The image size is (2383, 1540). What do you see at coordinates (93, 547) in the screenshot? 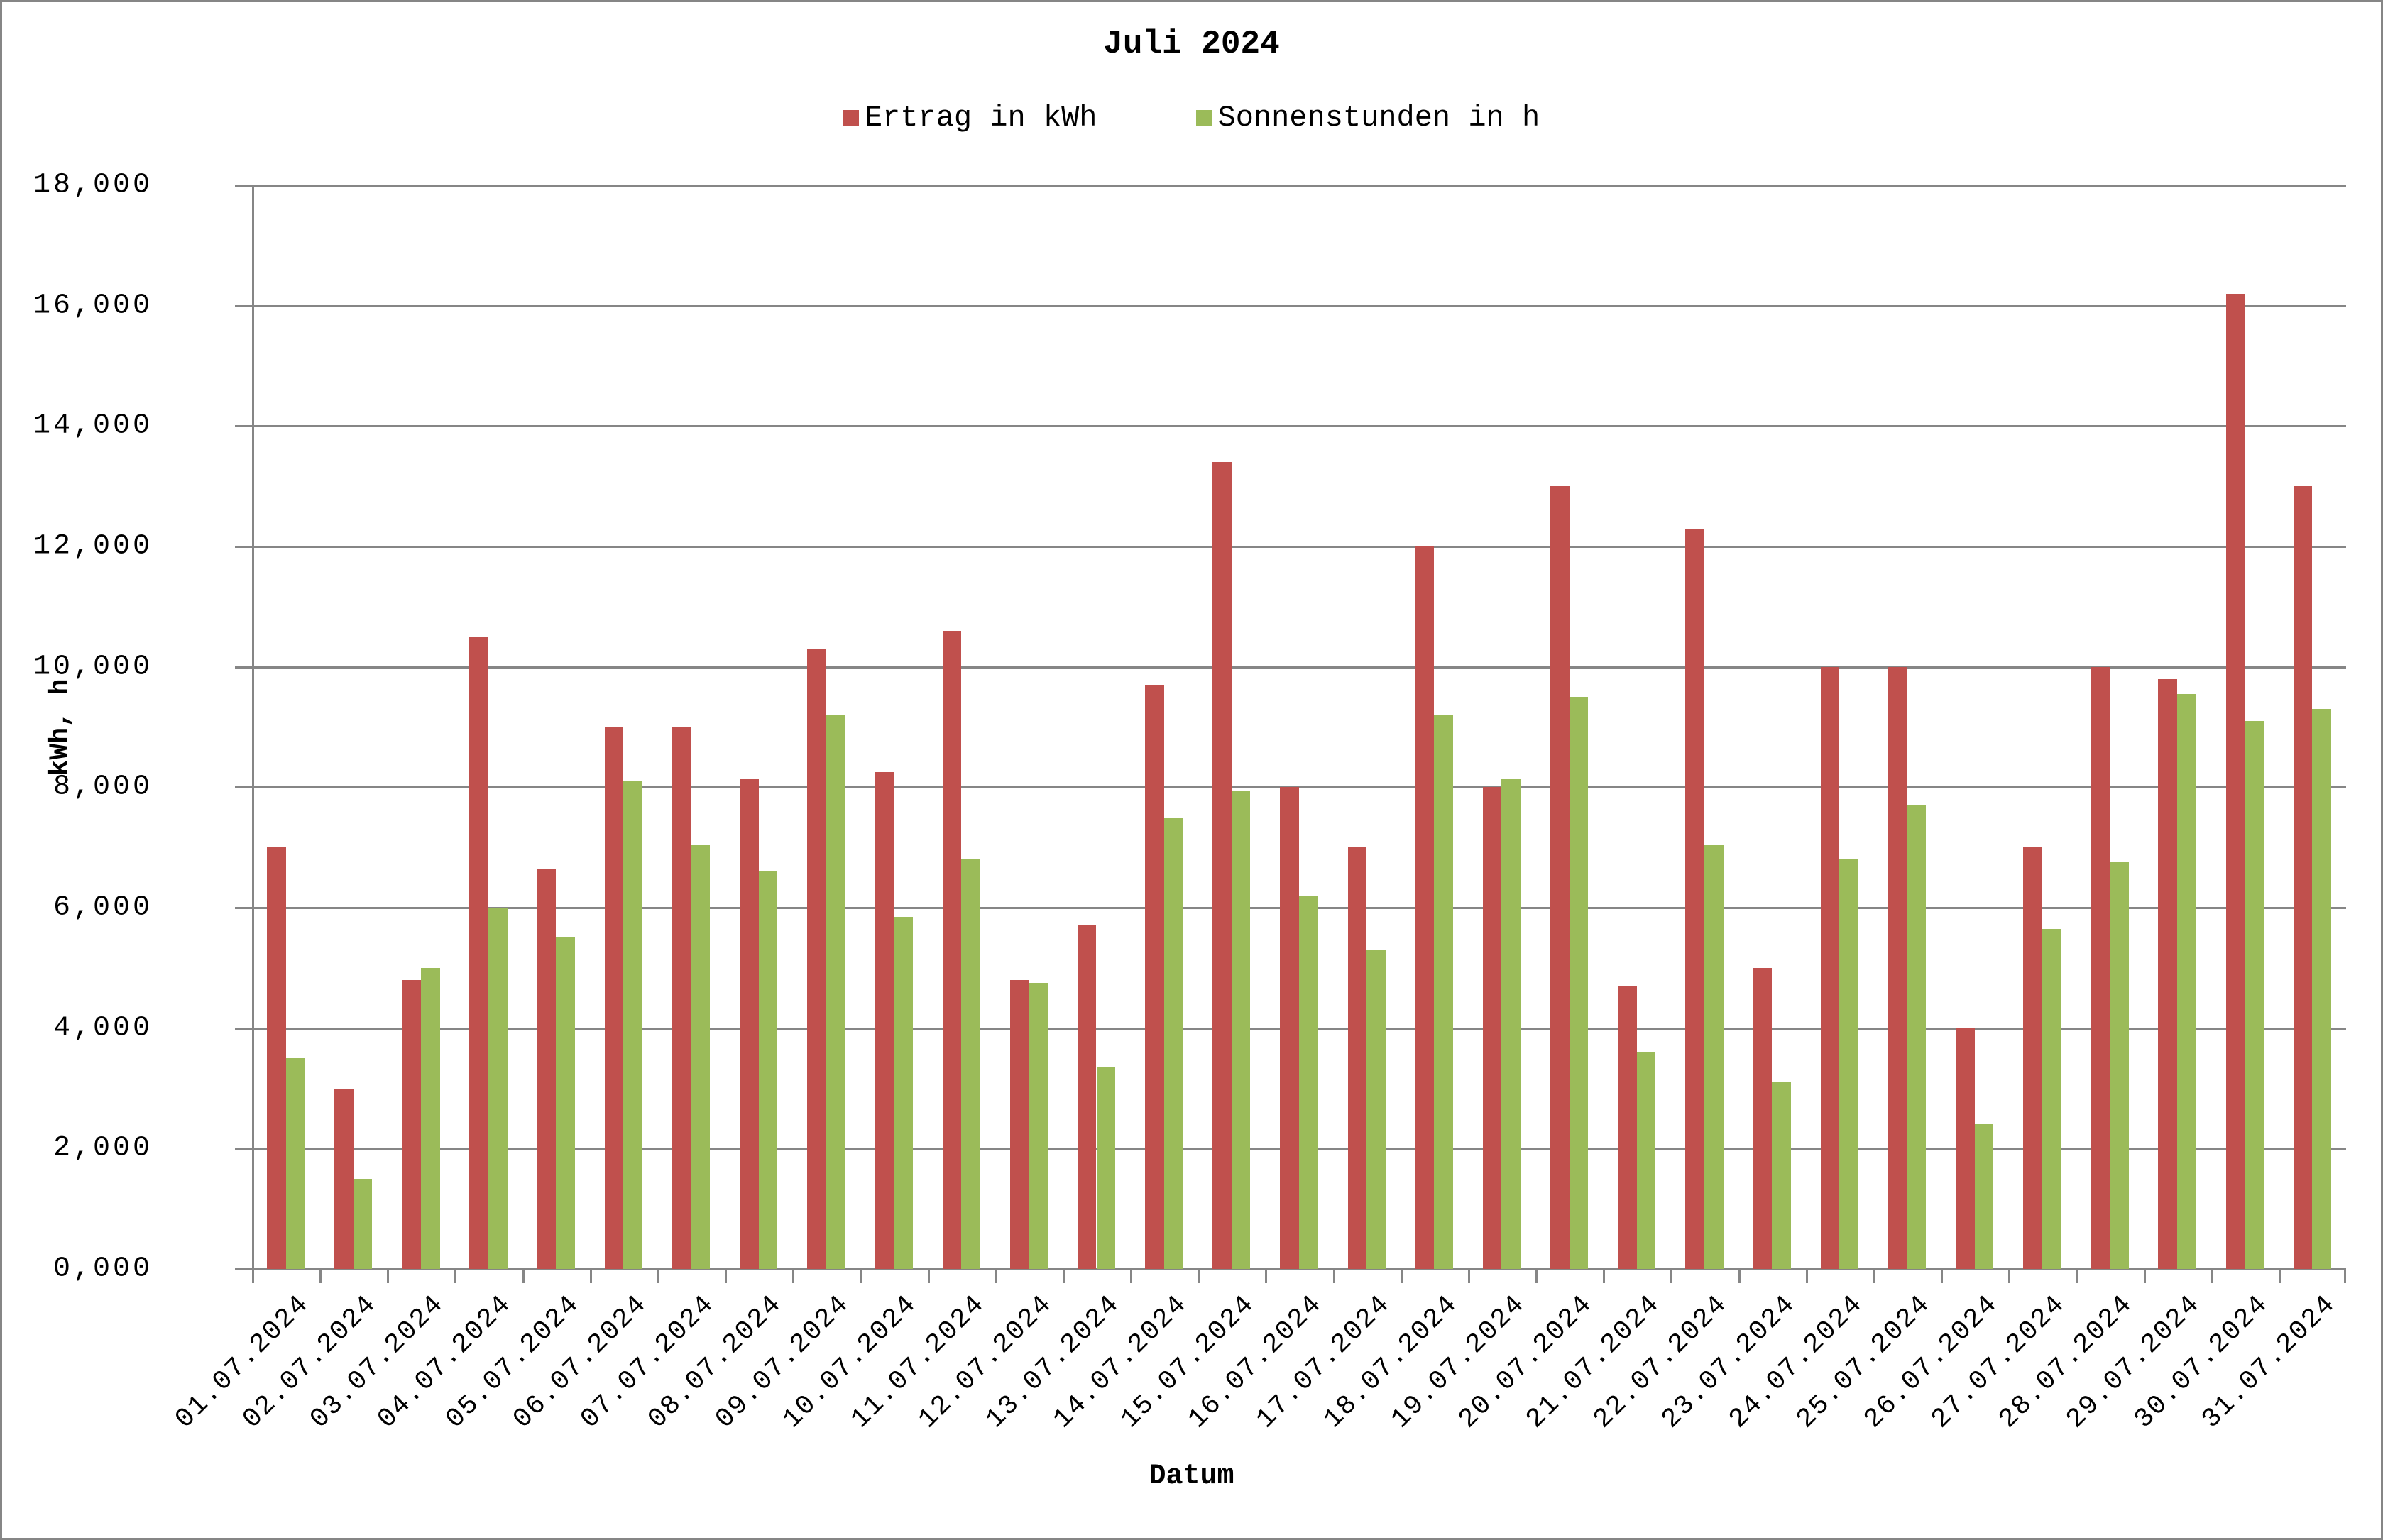
I see `y-tick-label: 12,000` at bounding box center [93, 547].